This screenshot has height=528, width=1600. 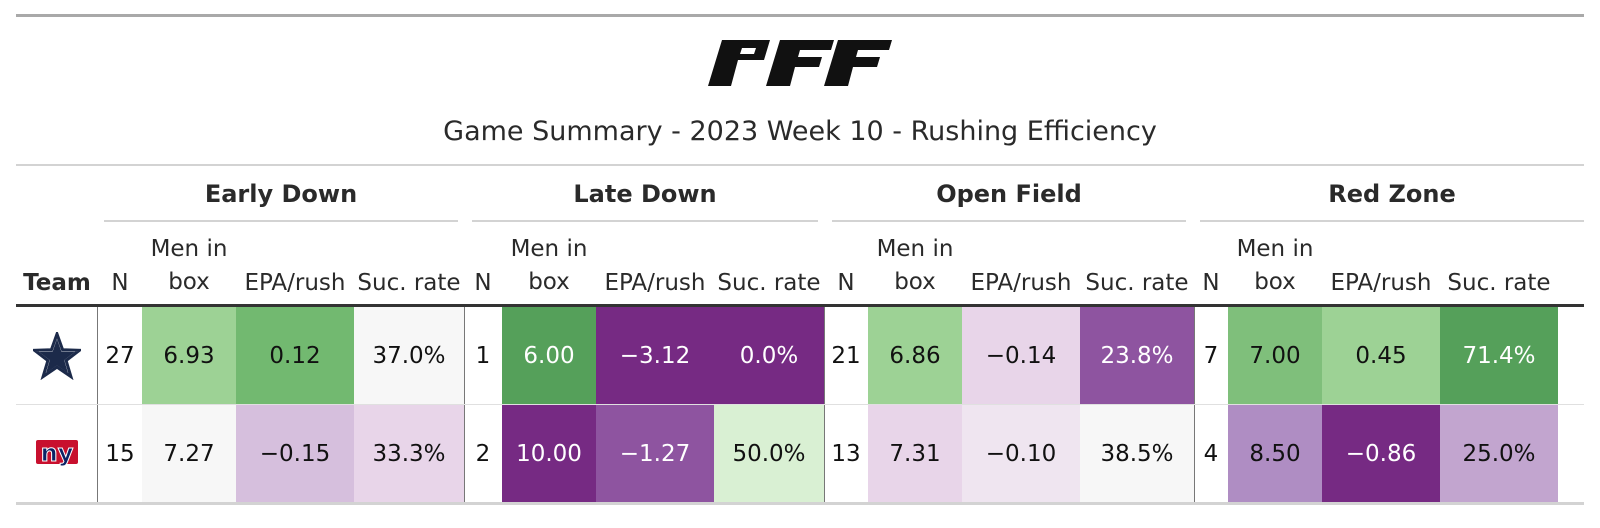 What do you see at coordinates (295, 454) in the screenshot?
I see `cell-early-down-epa-rush: −0.15` at bounding box center [295, 454].